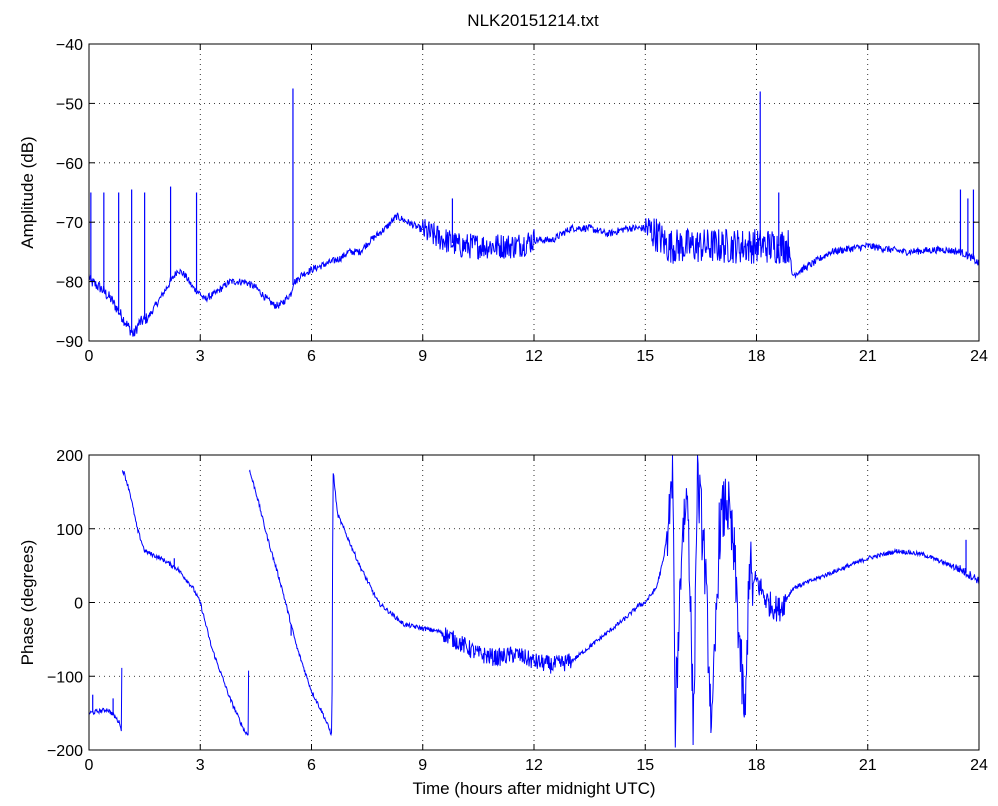 Image resolution: width=998 pixels, height=806 pixels. What do you see at coordinates (69, 45) in the screenshot?
I see `y-tick-label: −40` at bounding box center [69, 45].